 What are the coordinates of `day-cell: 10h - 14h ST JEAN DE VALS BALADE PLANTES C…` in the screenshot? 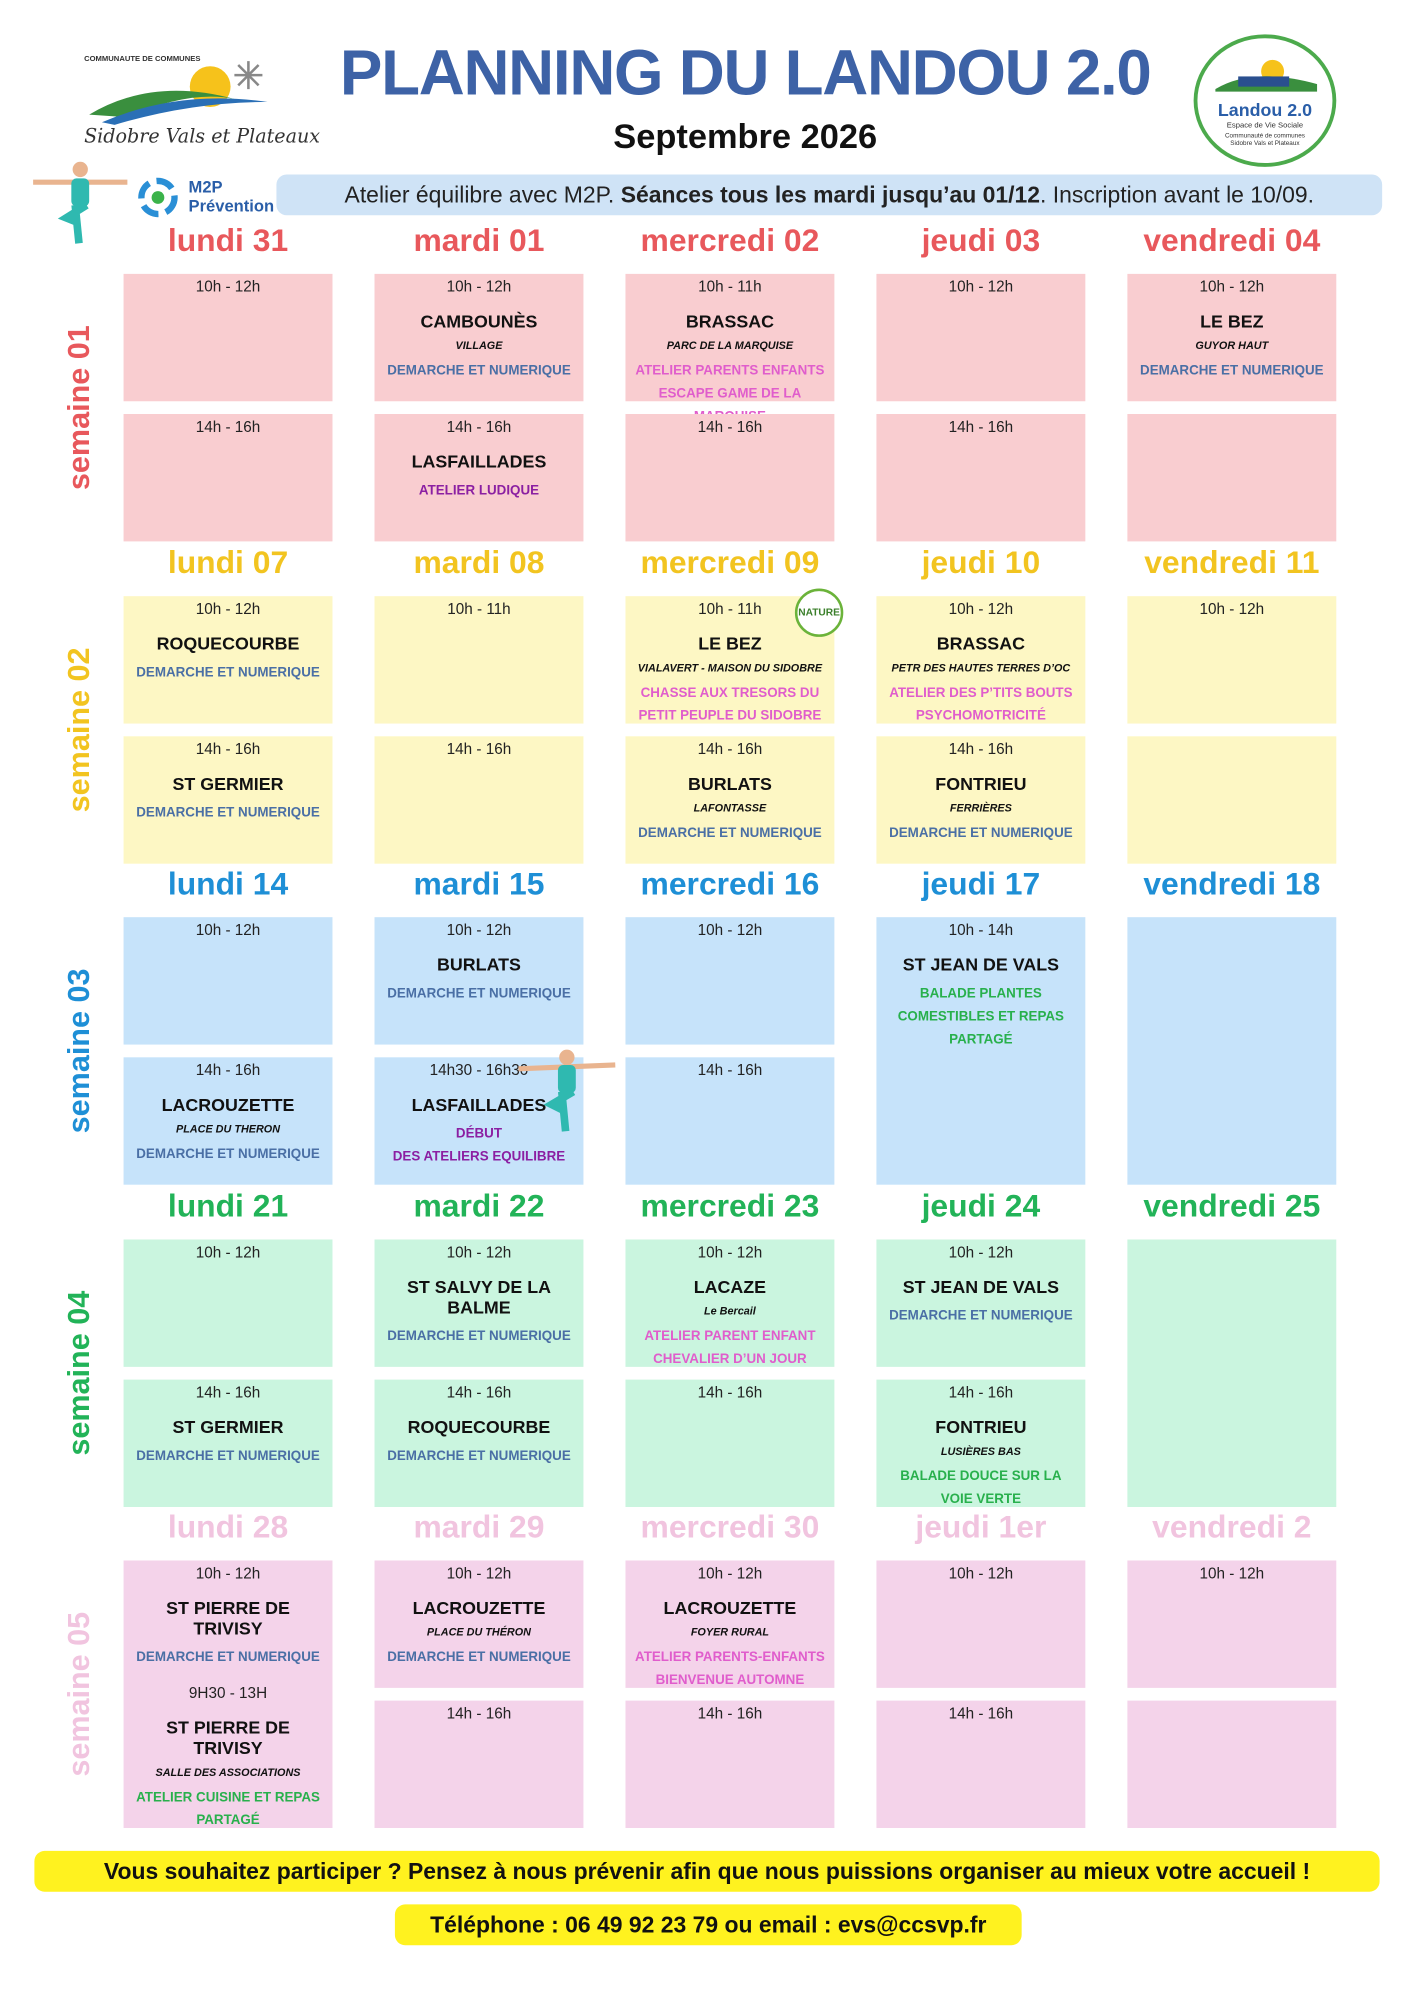 It's located at (981, 1051).